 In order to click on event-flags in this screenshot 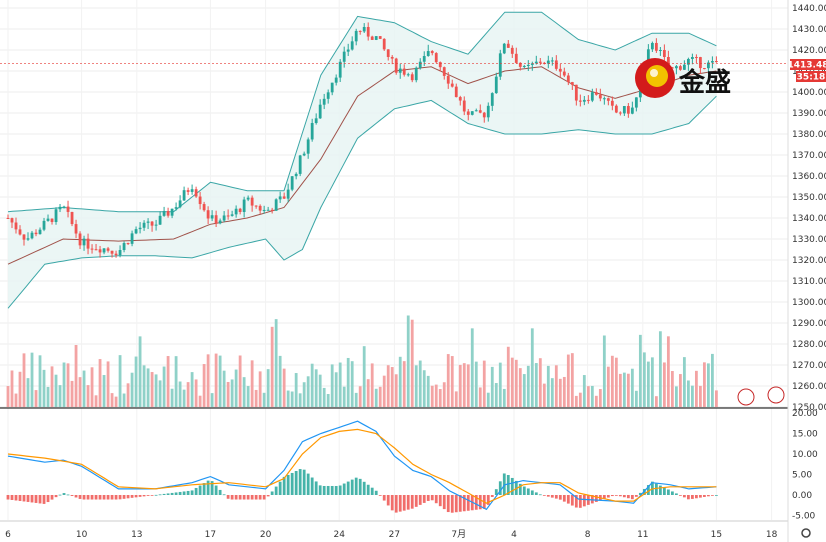, I will do `click(761, 396)`.